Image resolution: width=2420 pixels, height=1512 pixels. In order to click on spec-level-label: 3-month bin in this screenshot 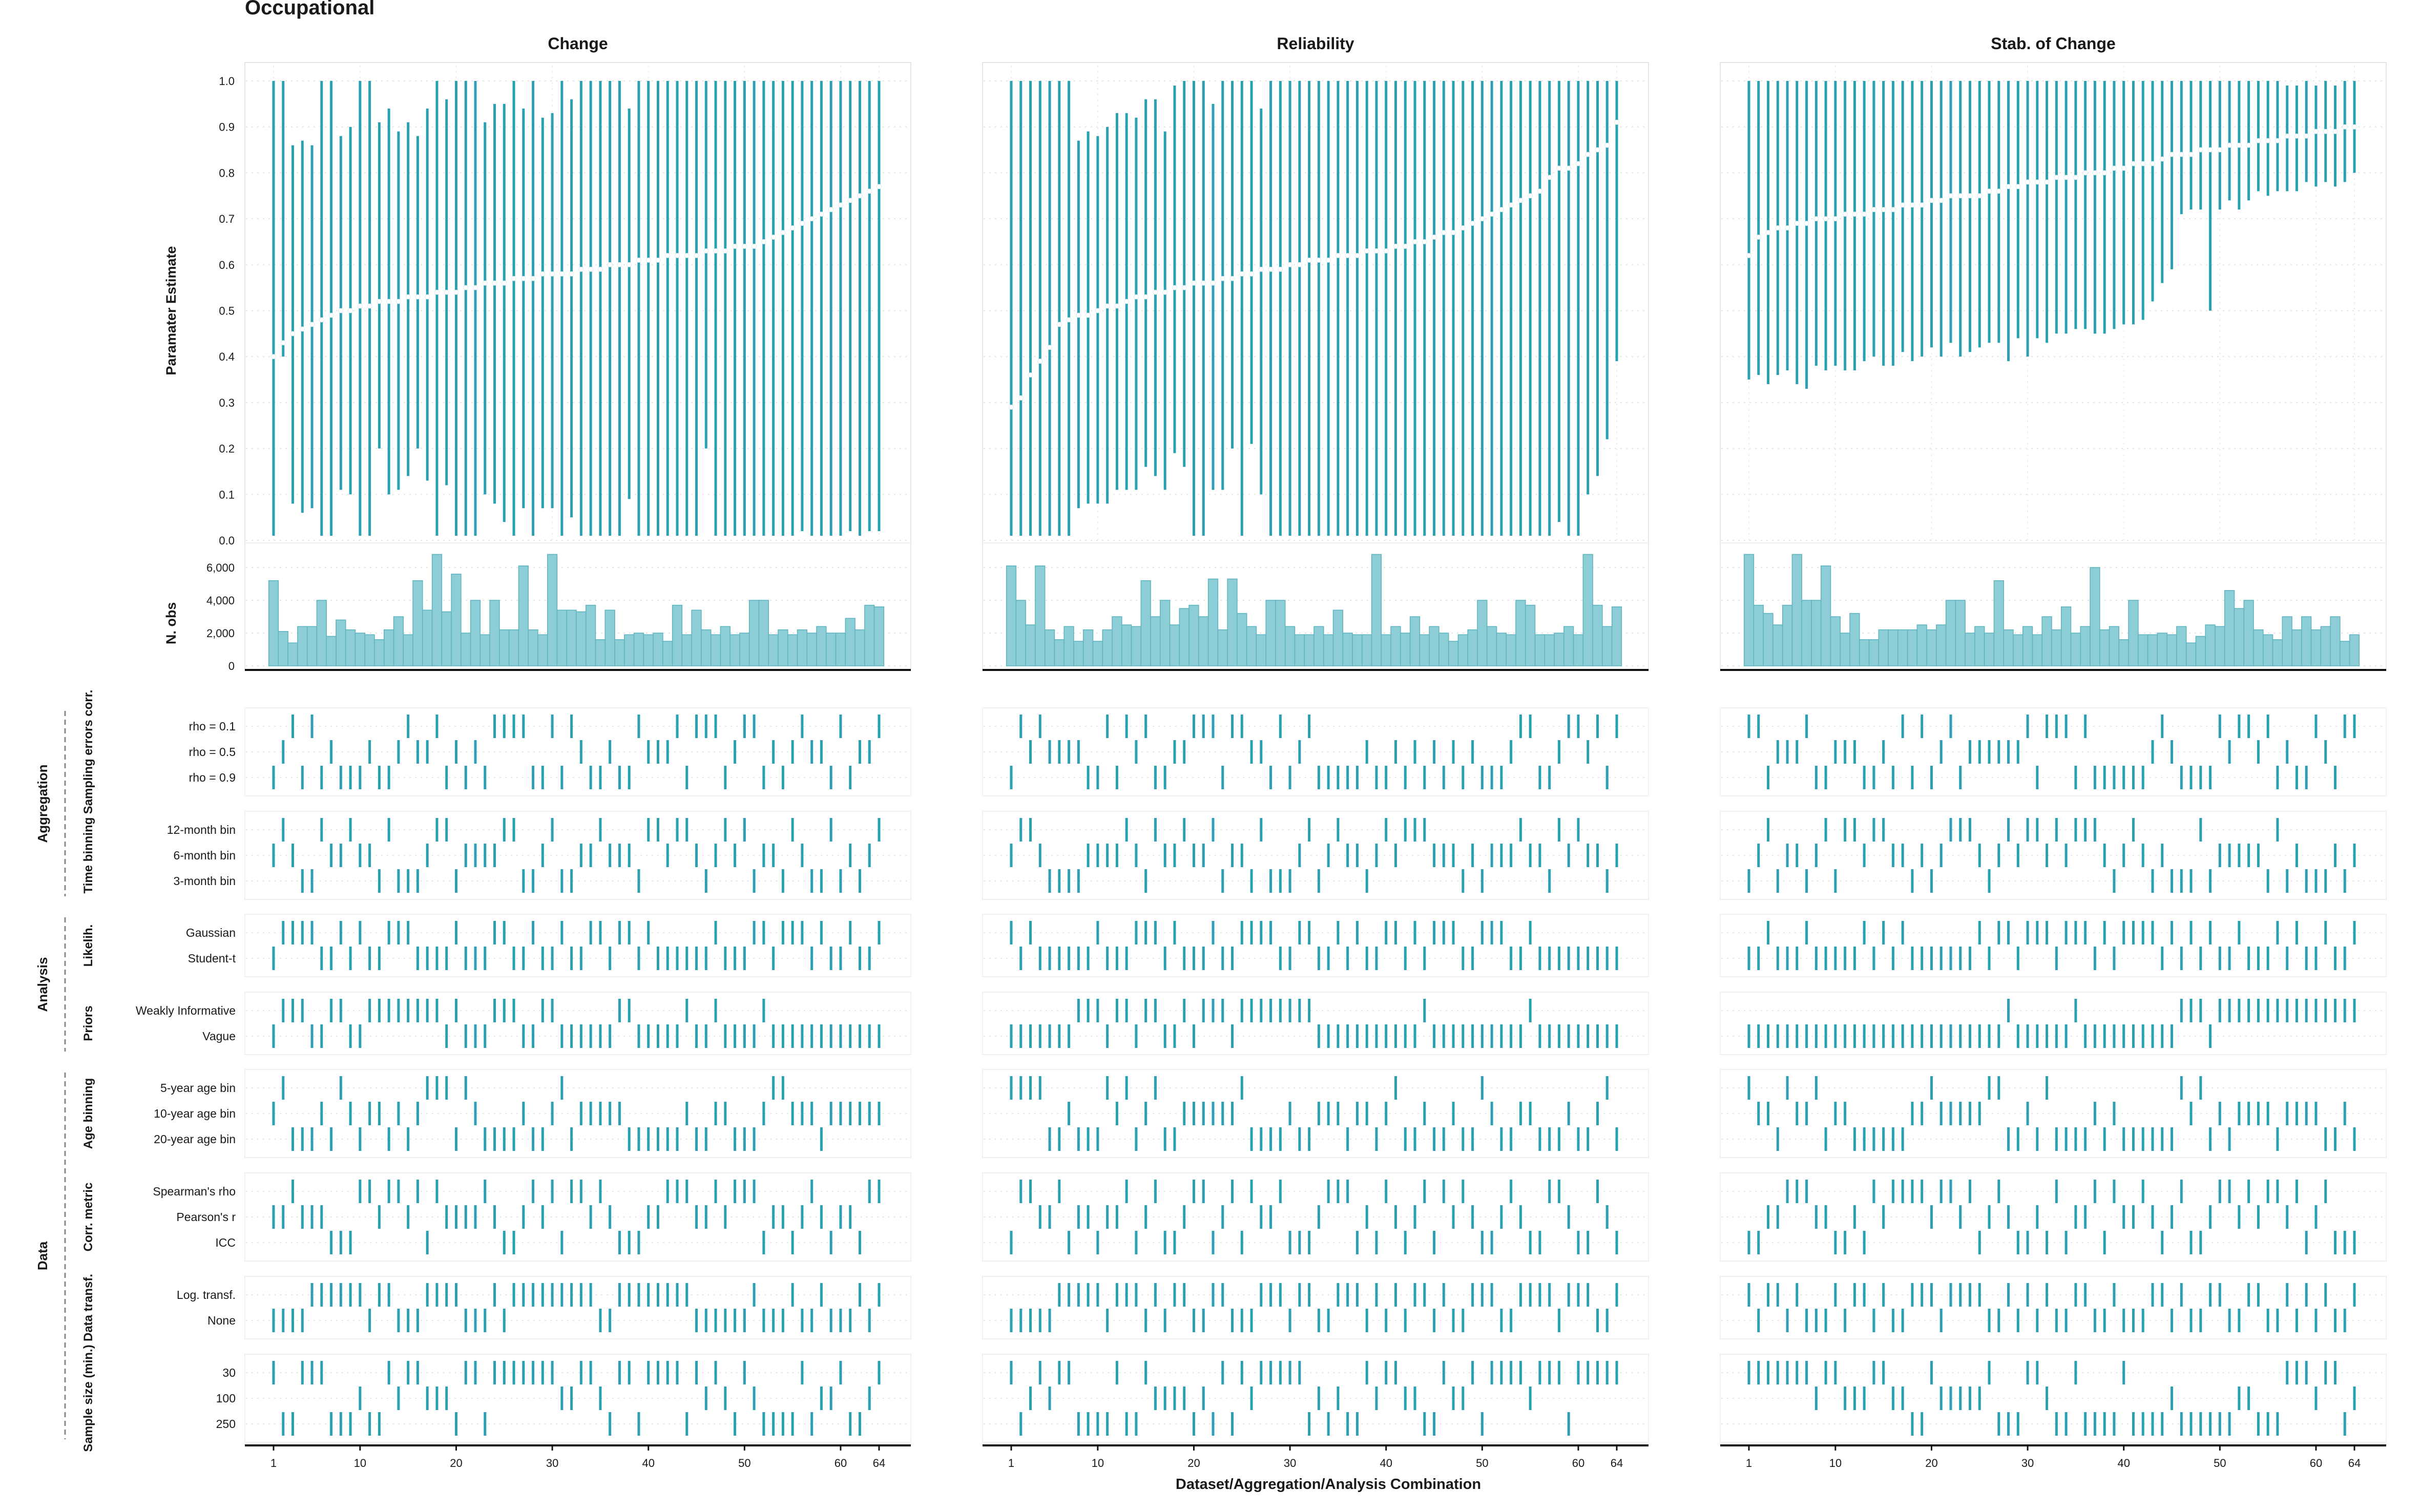, I will do `click(205, 881)`.